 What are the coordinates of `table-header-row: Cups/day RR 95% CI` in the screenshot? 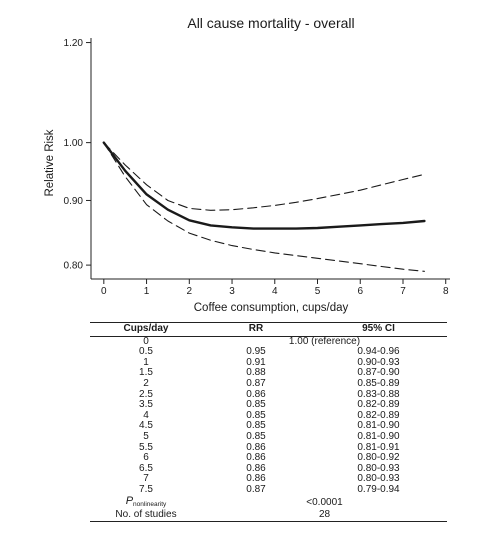 It's located at (268, 329).